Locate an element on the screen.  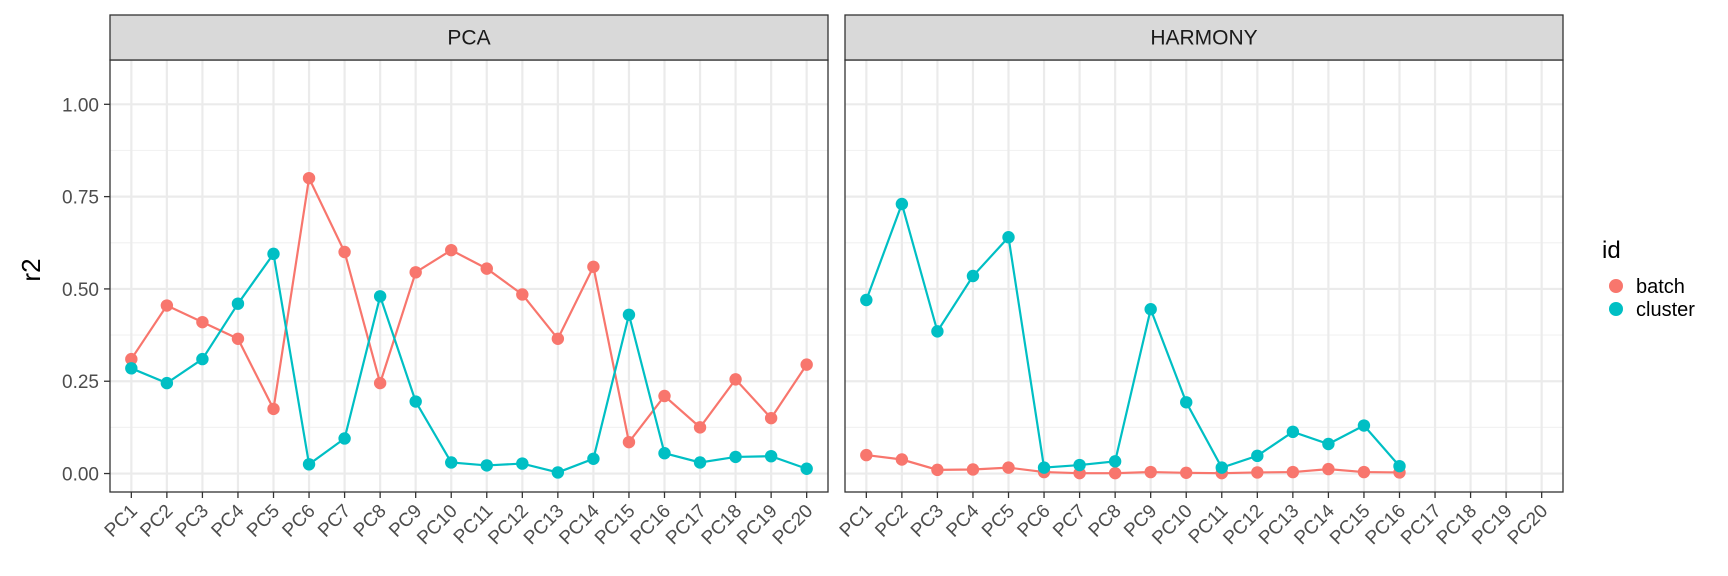
legend-key-batch is located at coordinates (1616, 286).